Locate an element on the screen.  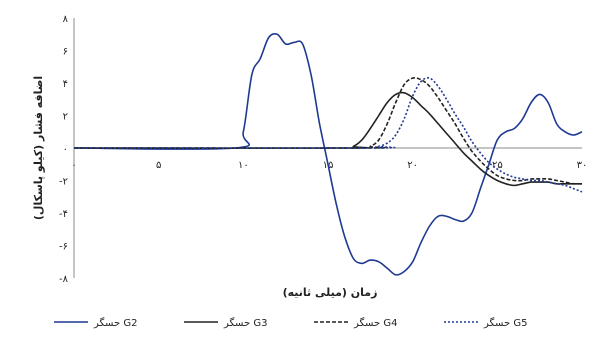
legend-label: حسگر G2 is located at coordinates (115, 323).